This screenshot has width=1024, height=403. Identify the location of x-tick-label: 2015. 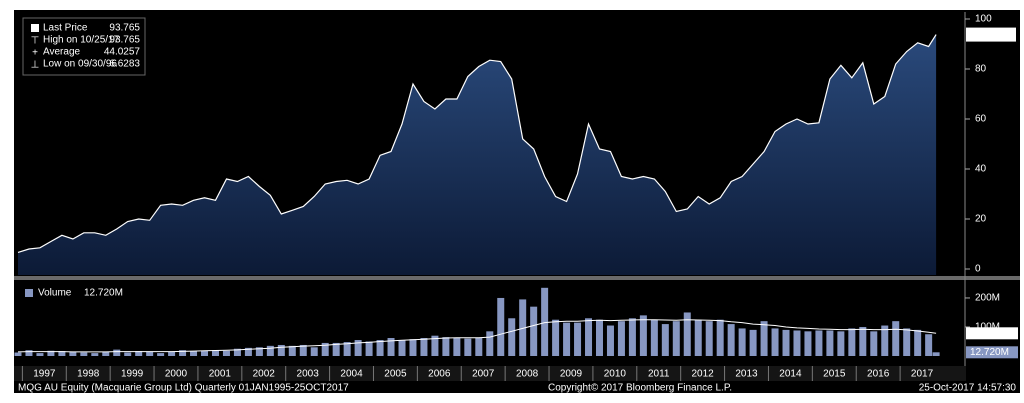
(834, 374).